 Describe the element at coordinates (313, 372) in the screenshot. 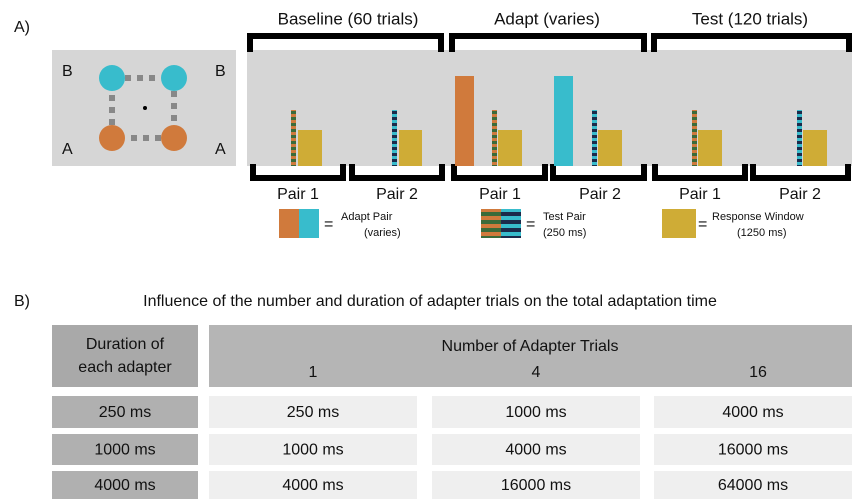

I see `column-label: 1` at that location.